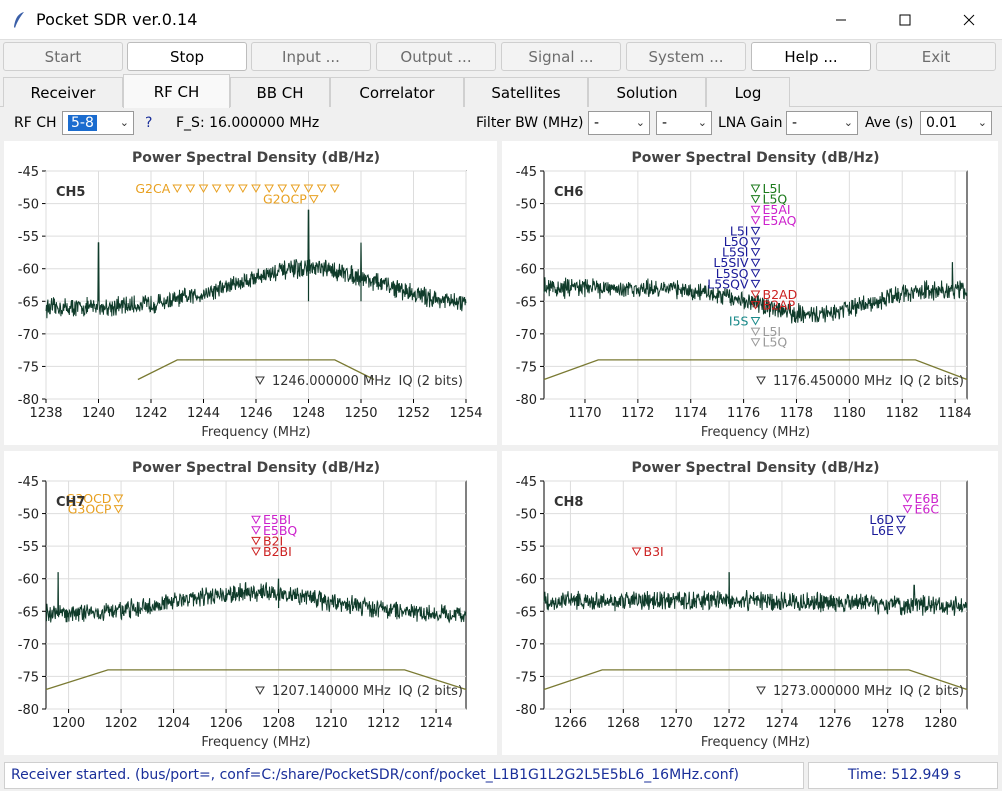 Image resolution: width=1002 pixels, height=791 pixels. What do you see at coordinates (955, 413) in the screenshot?
I see `x-tick-label: 1184` at bounding box center [955, 413].